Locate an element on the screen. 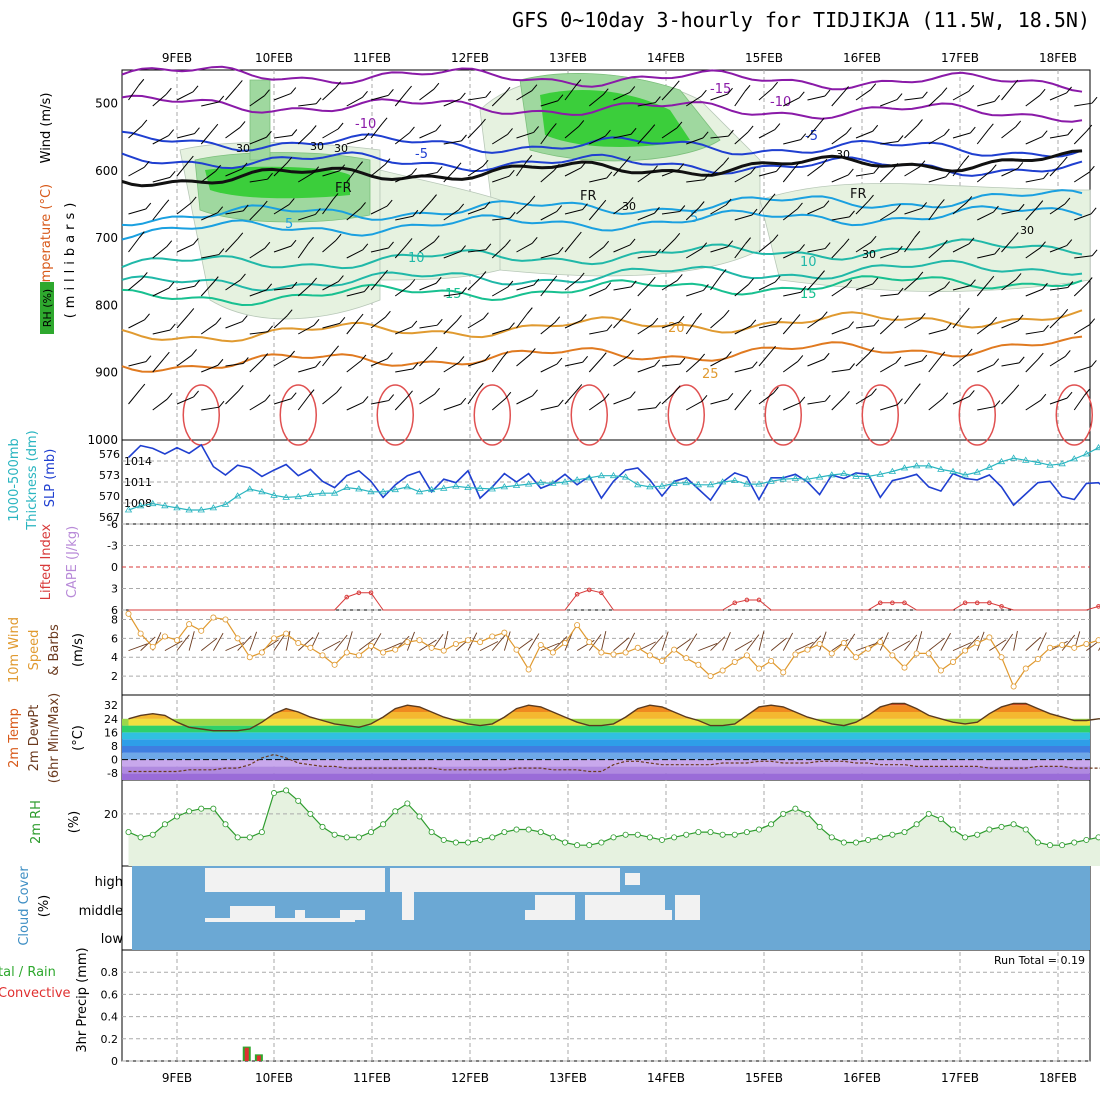 This screenshot has height=1100, width=1100. cloud-high-label: high is located at coordinates (109, 882).